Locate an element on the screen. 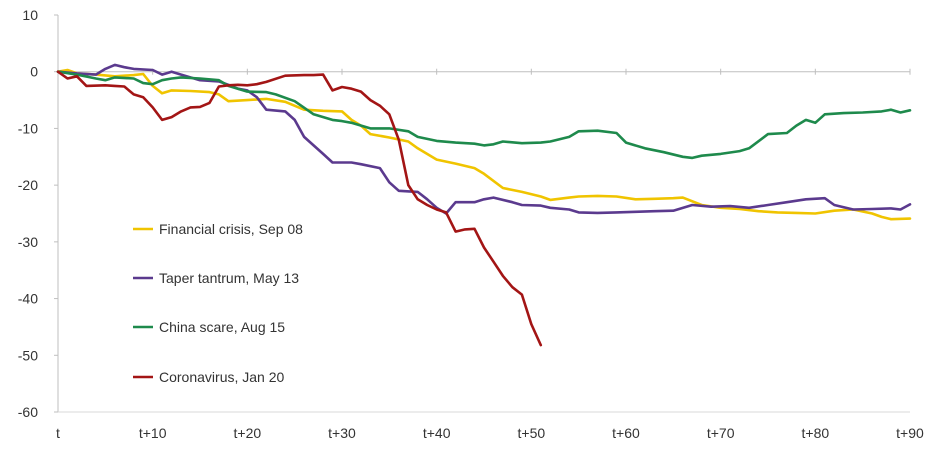 The height and width of the screenshot is (460, 939). y-tick-label: -50 is located at coordinates (28, 355).